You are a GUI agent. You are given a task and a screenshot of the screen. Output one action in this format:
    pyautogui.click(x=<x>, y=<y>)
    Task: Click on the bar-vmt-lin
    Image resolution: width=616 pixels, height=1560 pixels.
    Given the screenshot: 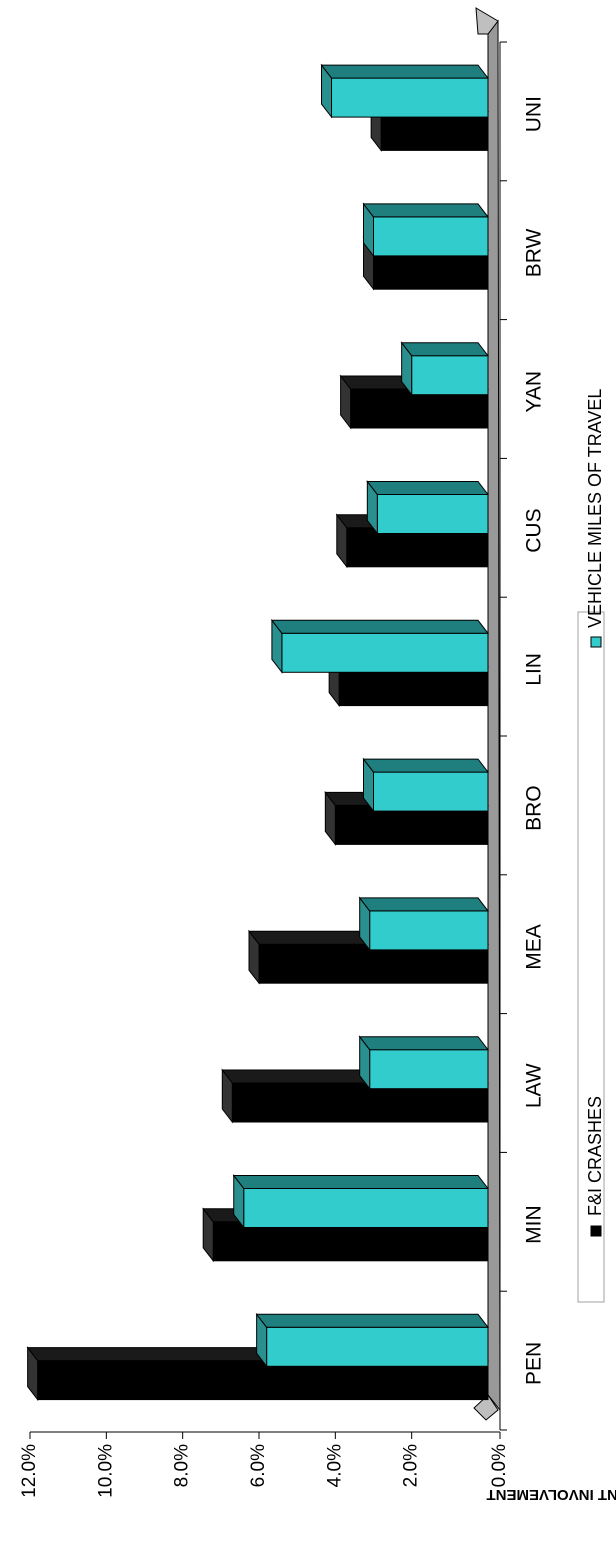 What is the action you would take?
    pyautogui.click(x=380, y=646)
    